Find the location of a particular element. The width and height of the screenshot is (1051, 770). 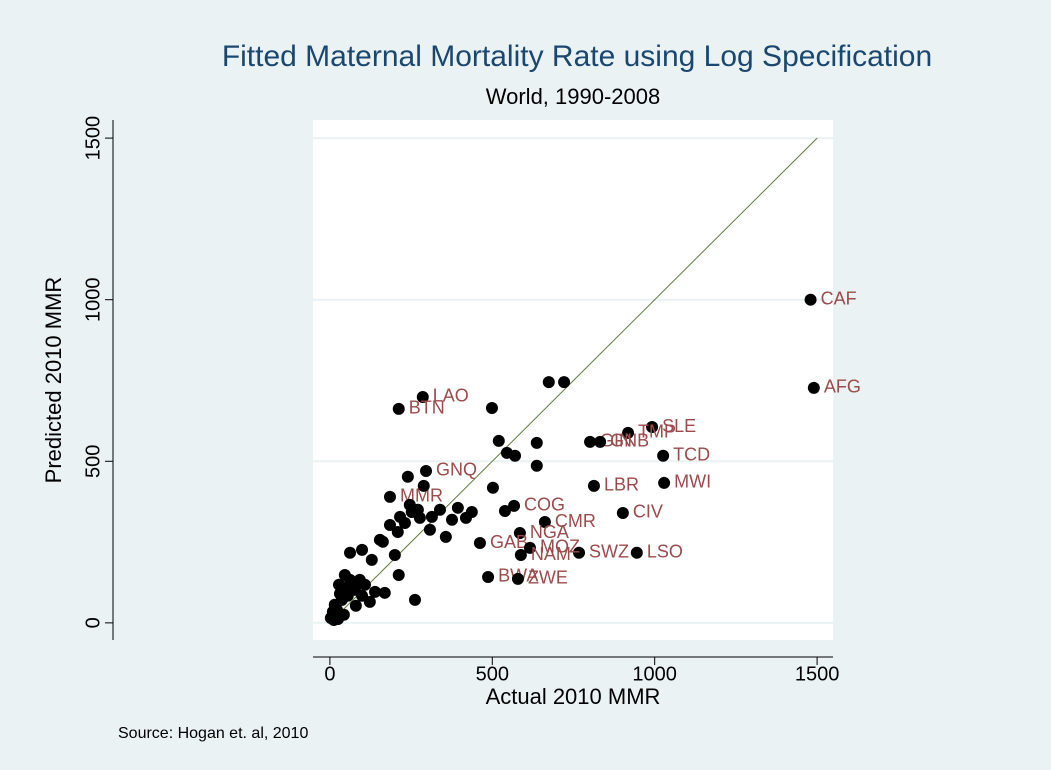

y-axis-label: Predicted 2010 MMR is located at coordinates (53, 380).